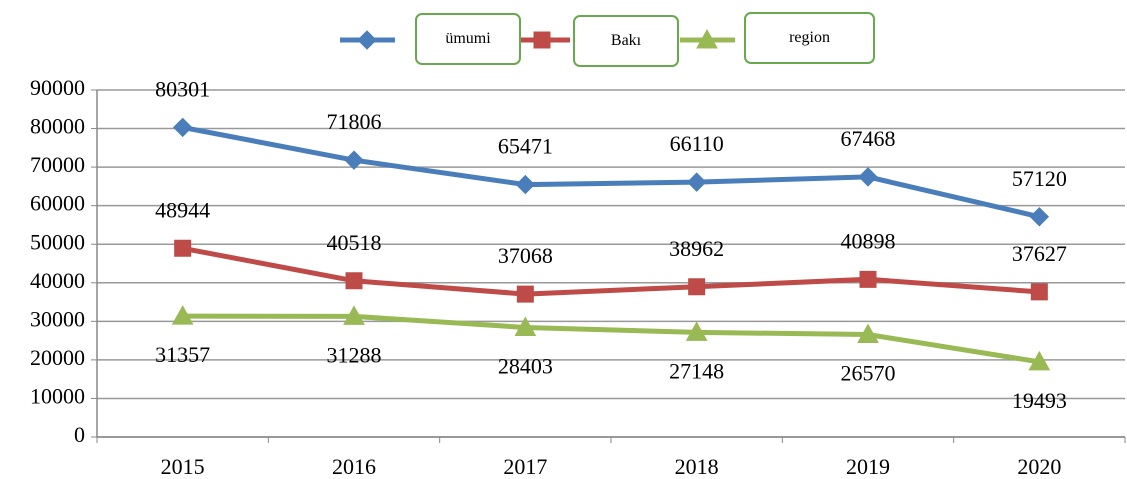 This screenshot has height=479, width=1127. What do you see at coordinates (868, 466) in the screenshot?
I see `x-tick-label: 2019` at bounding box center [868, 466].